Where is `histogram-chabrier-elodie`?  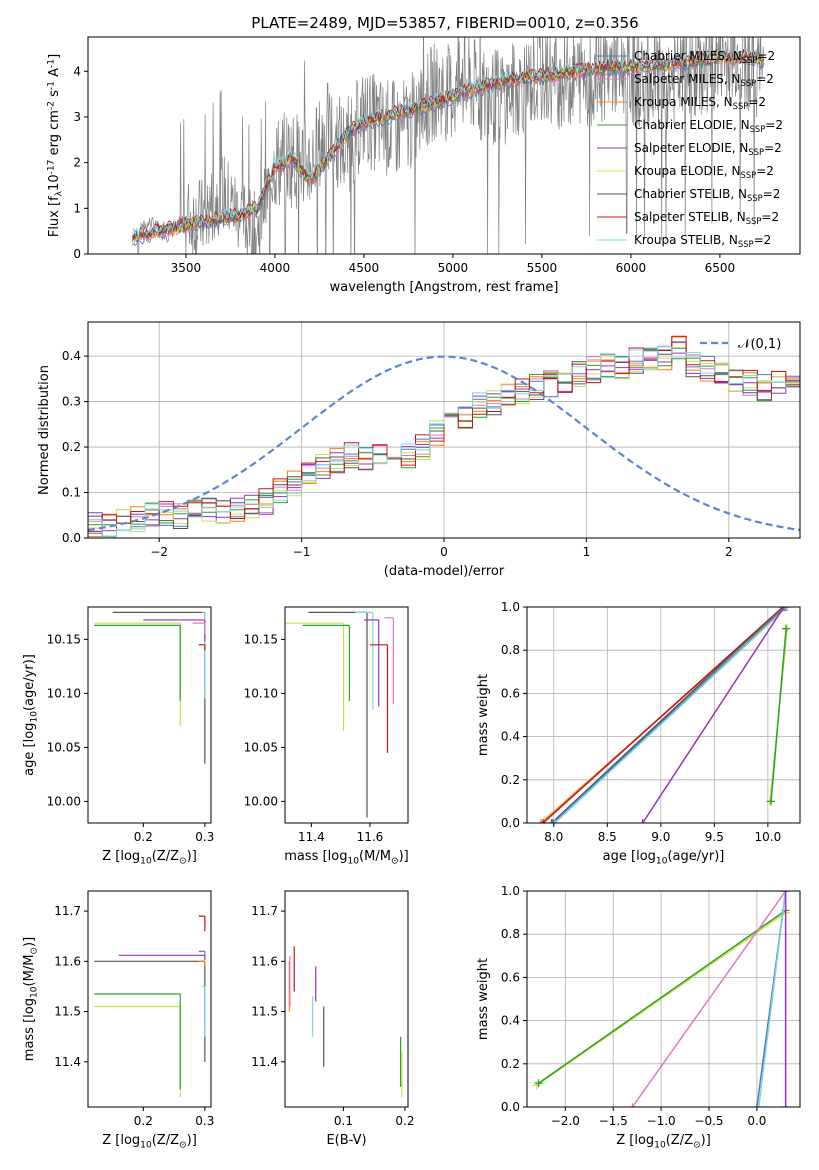 histogram-chabrier-elodie is located at coordinates (444, 443).